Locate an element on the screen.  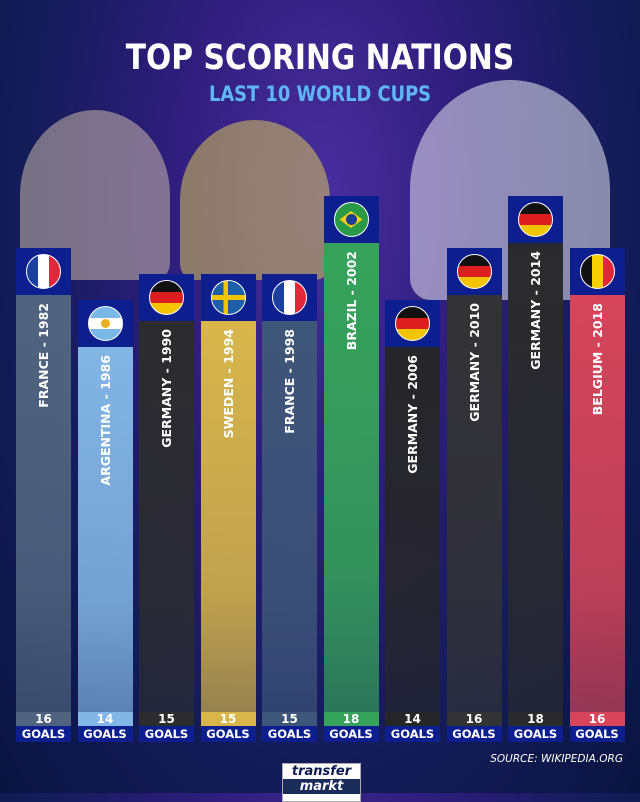
bar-france: FRANCE - 1982 16 GOALS is located at coordinates (43, 495).